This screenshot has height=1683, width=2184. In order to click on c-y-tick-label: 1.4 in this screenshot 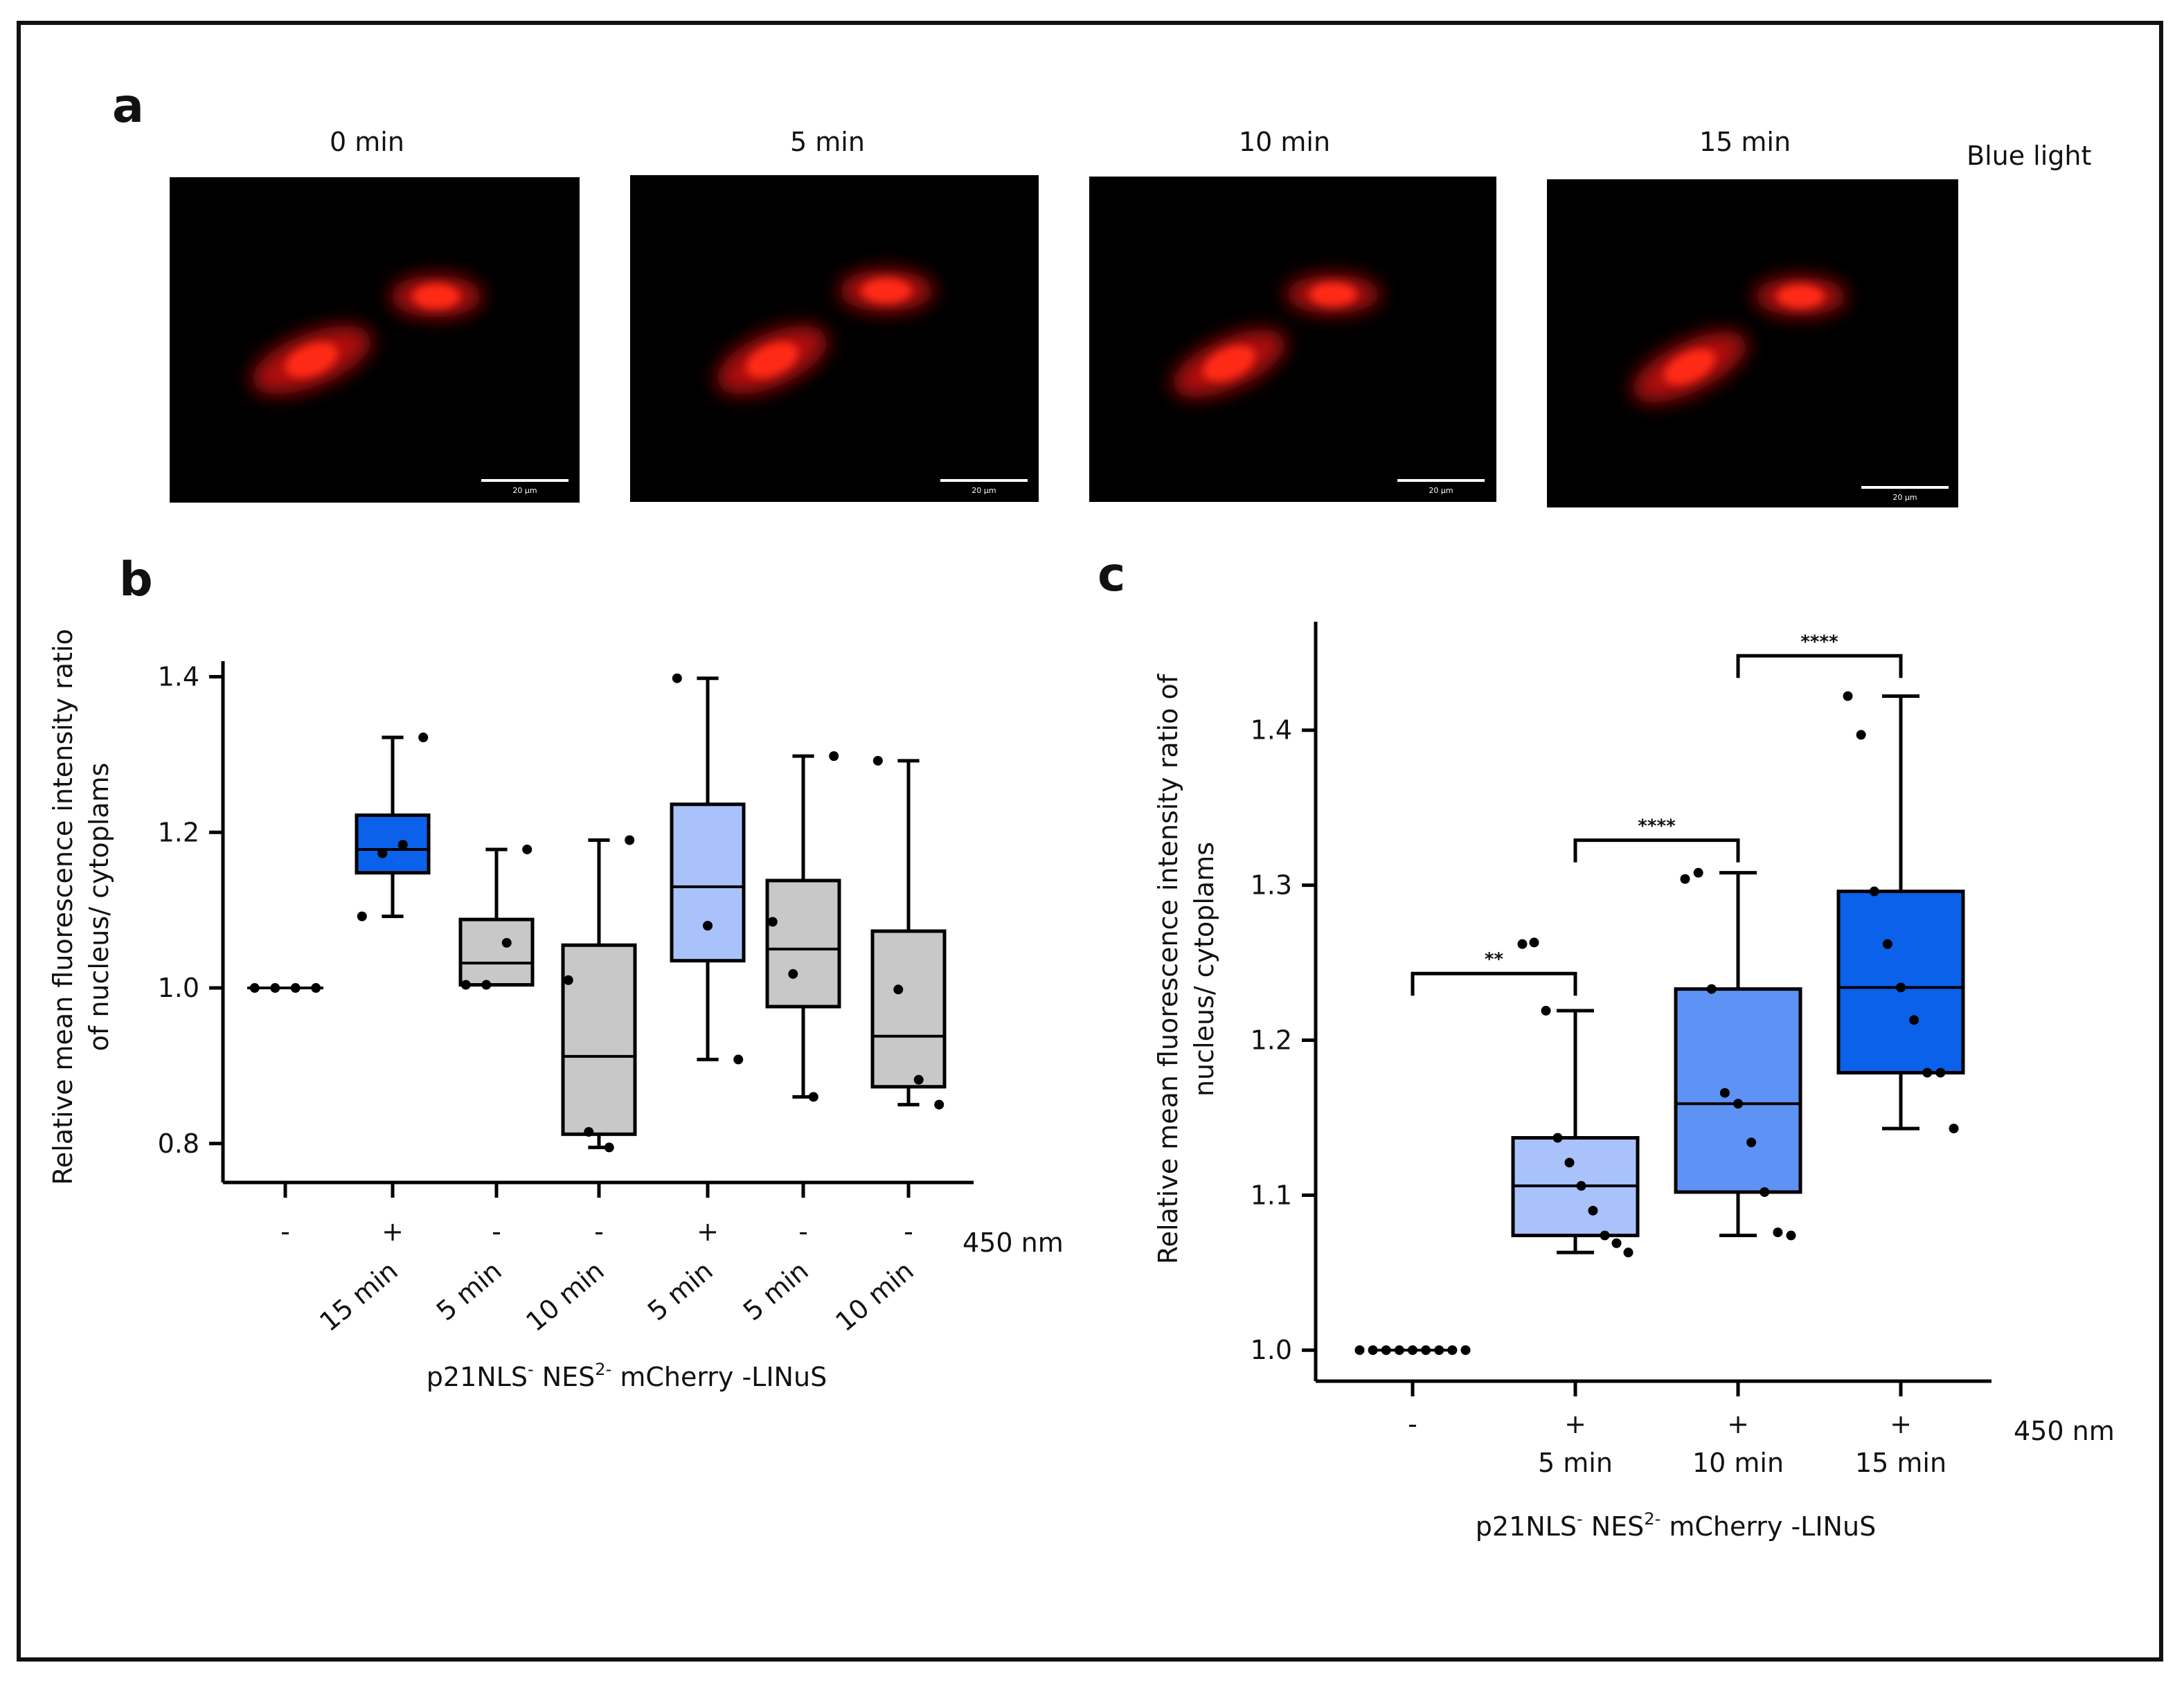, I will do `click(1271, 730)`.